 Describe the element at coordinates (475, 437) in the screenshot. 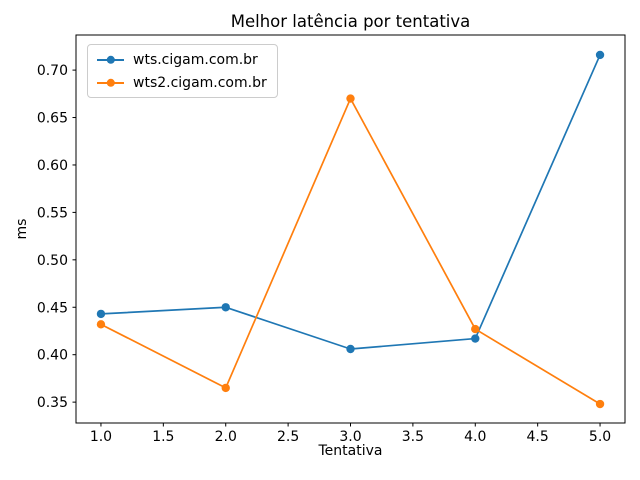

I see `x-tick-label: 4.0` at that location.